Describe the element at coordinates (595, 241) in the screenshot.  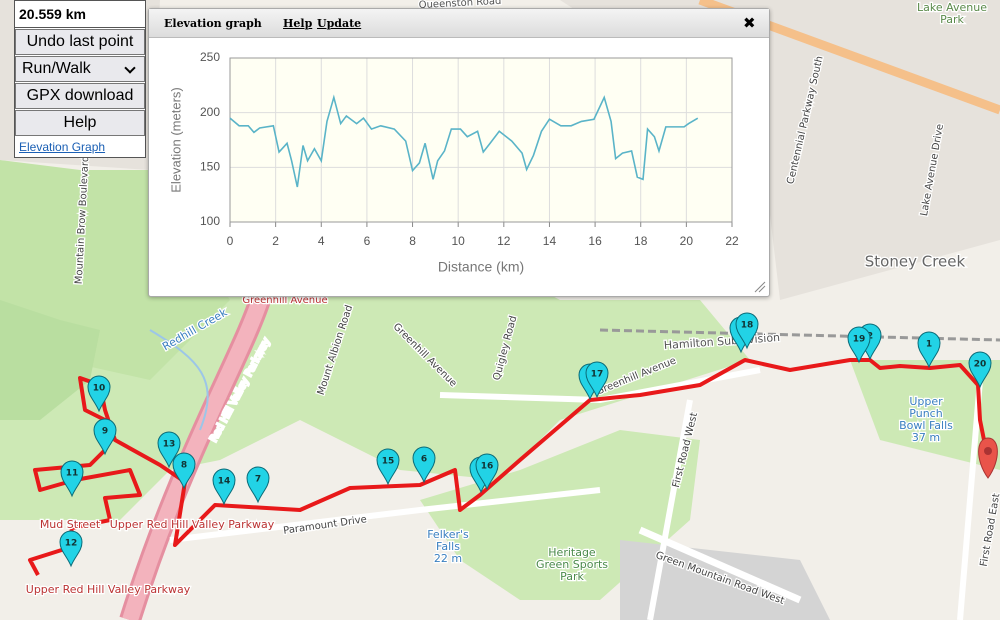
I see `x-tick-label: 16` at that location.